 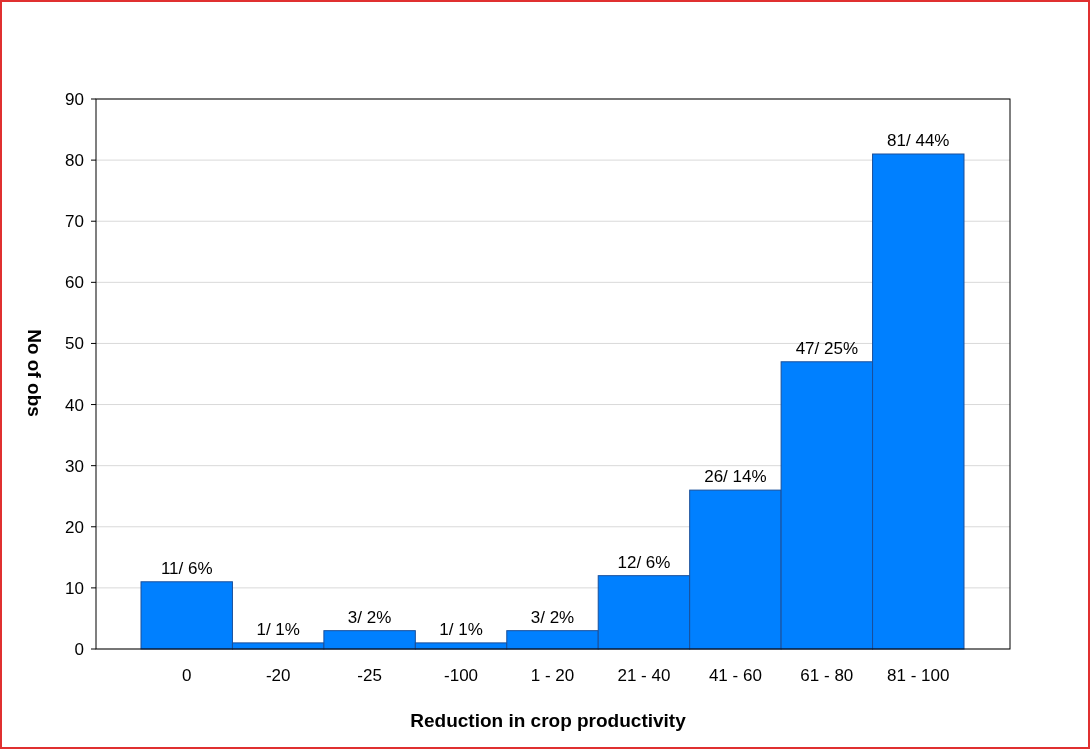 I want to click on x-tick-label: 1 - 20, so click(x=552, y=675).